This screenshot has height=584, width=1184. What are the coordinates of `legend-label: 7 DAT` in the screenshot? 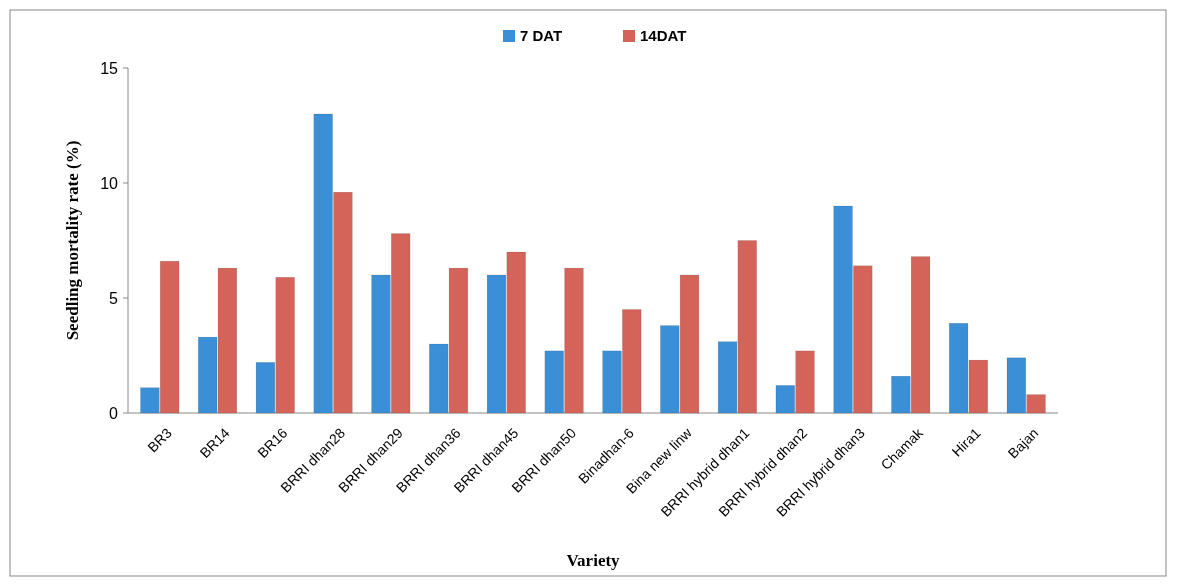 It's located at (541, 35).